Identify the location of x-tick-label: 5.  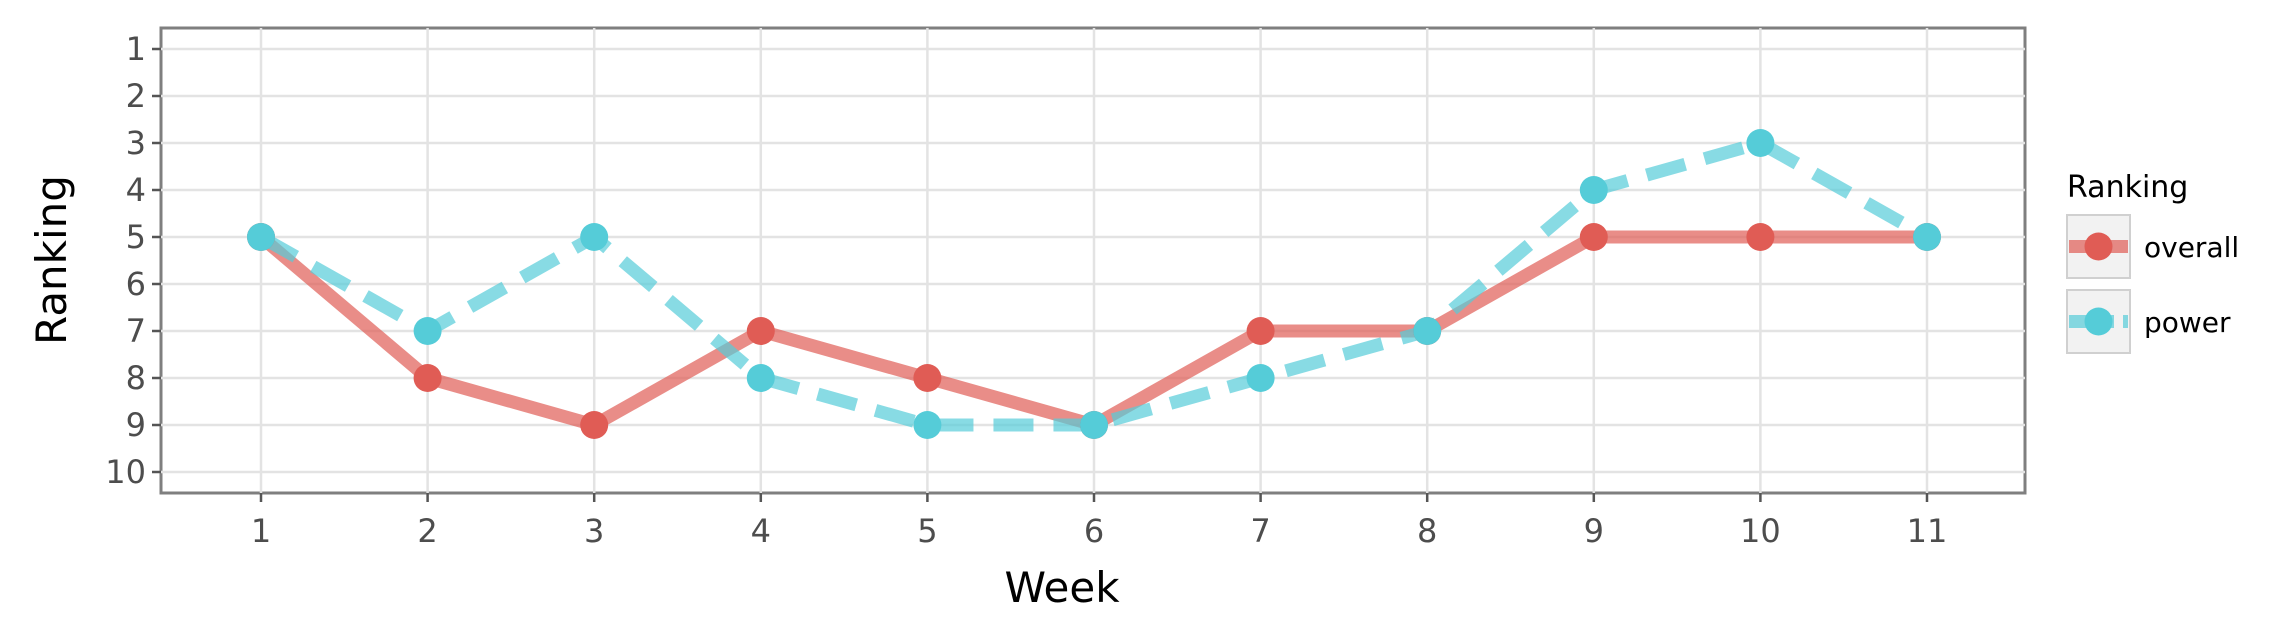
(927, 531).